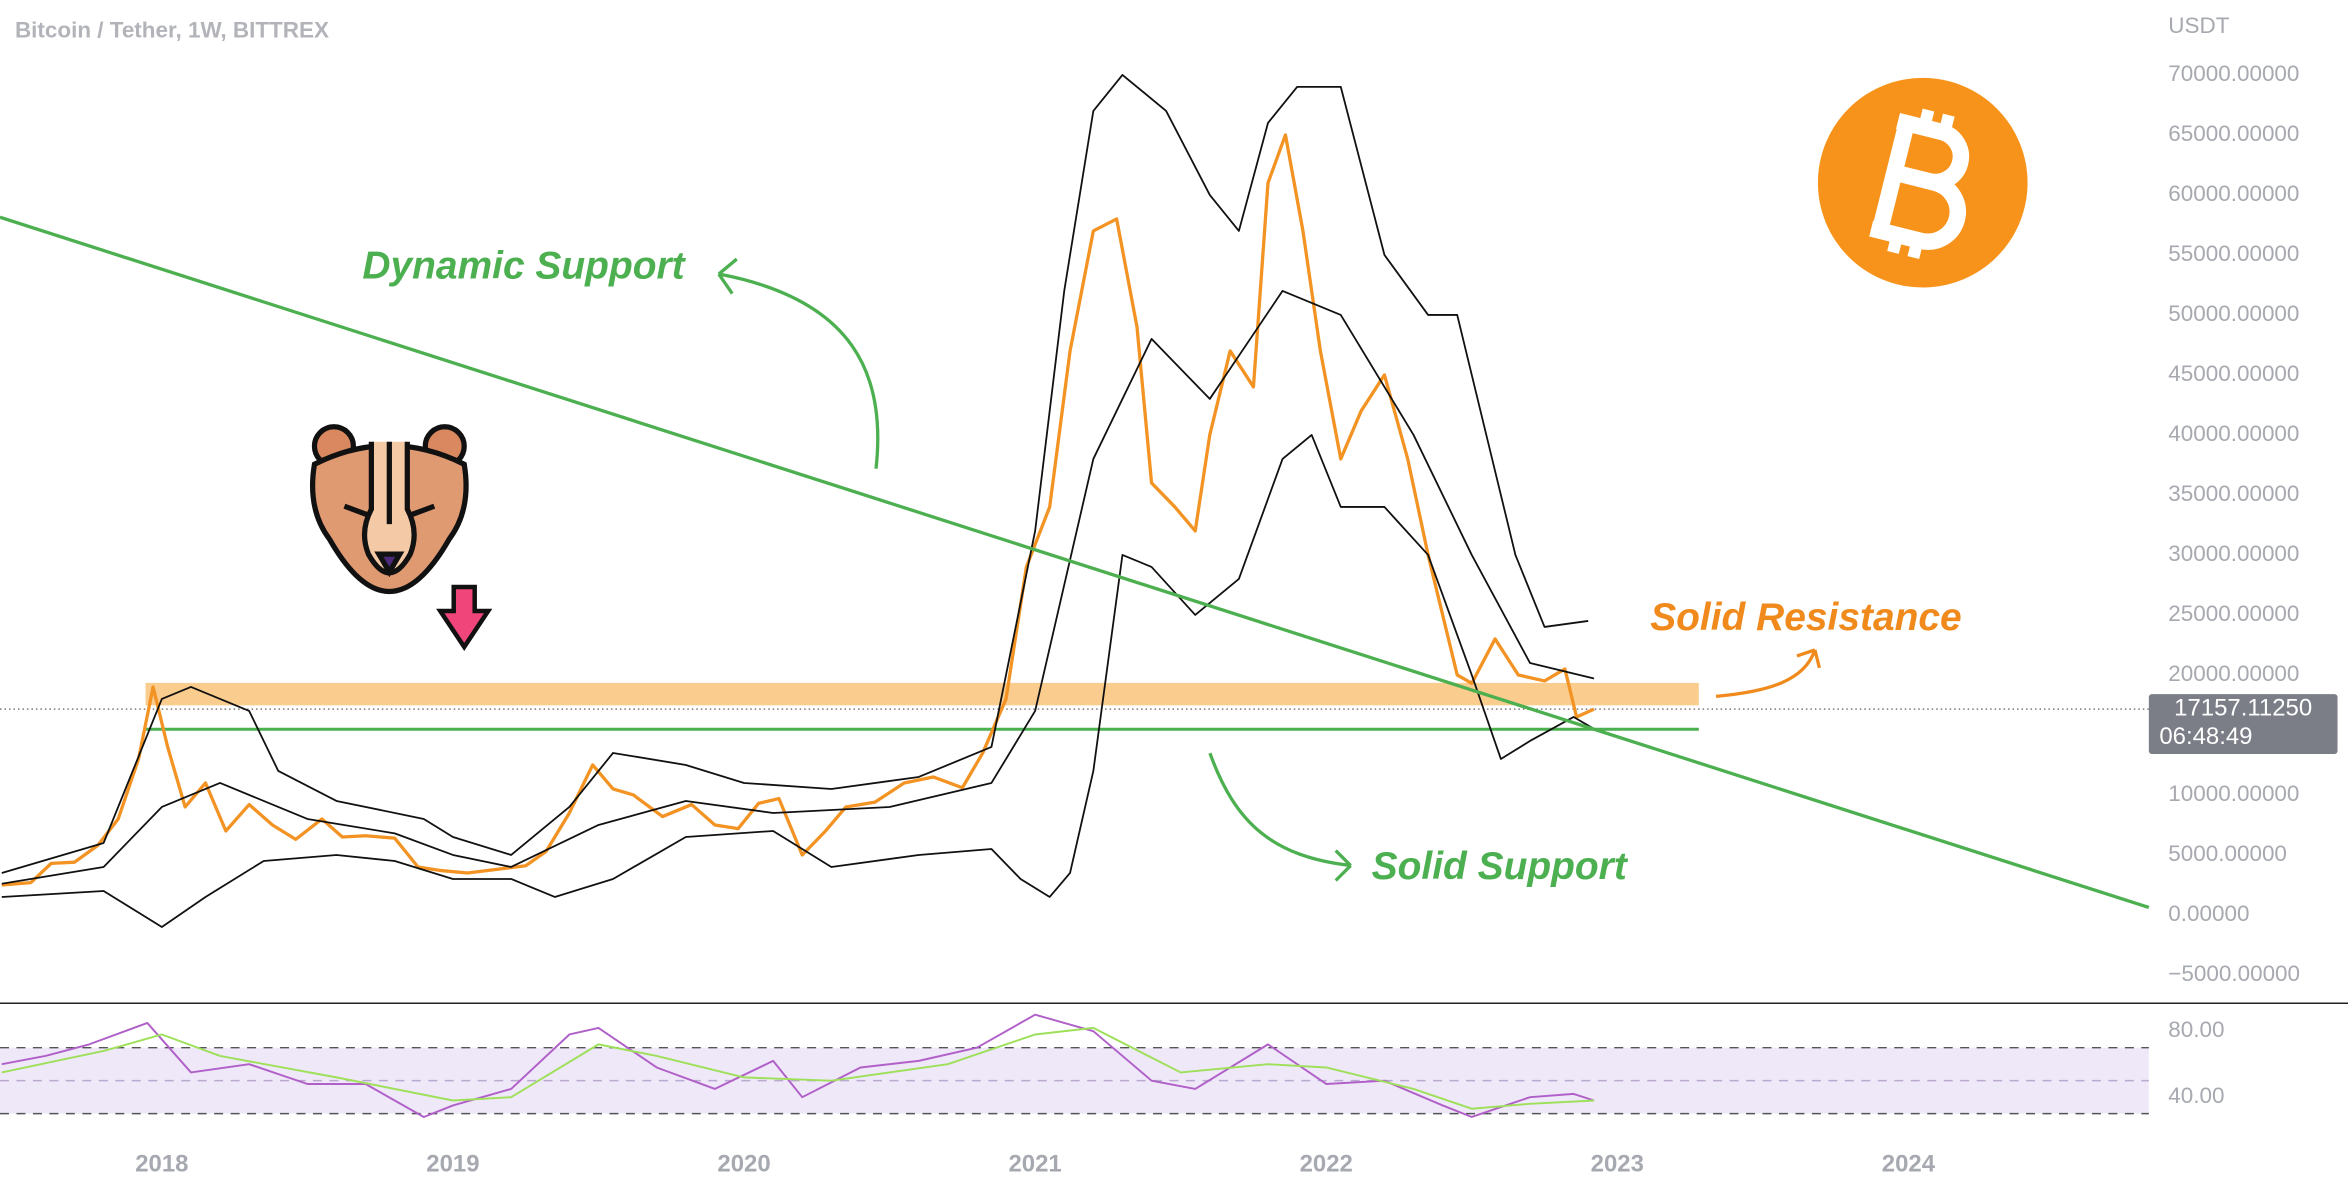 The height and width of the screenshot is (1192, 2348). What do you see at coordinates (2233, 613) in the screenshot?
I see `y-tick-label: 25000.00000` at bounding box center [2233, 613].